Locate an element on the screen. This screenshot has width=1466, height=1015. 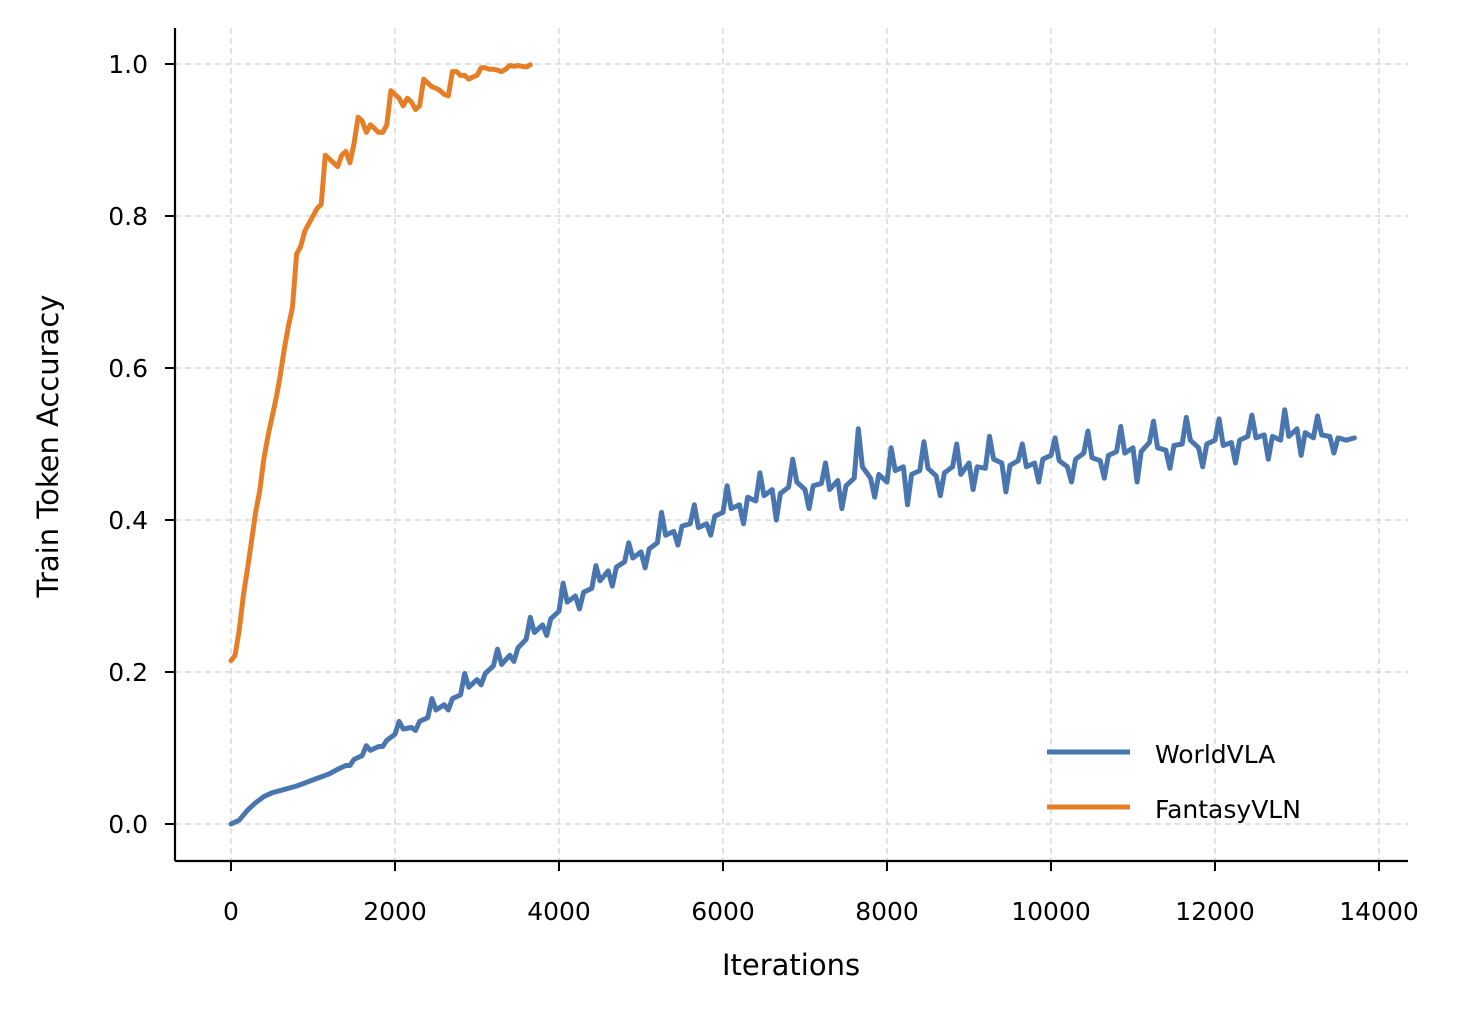
x-tick-label: 2000 is located at coordinates (395, 911).